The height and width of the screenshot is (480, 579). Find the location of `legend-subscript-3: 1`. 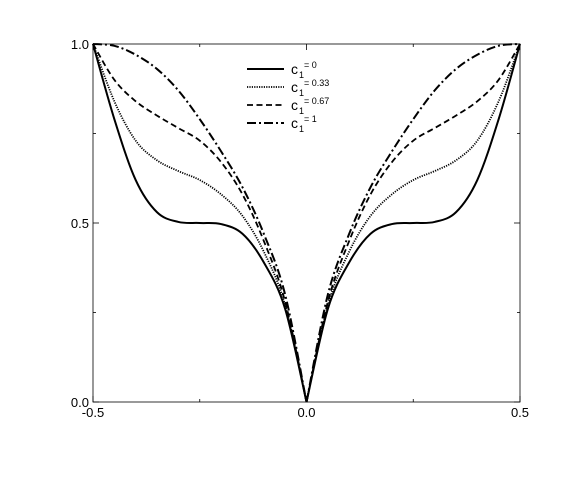

legend-subscript-3: 1 is located at coordinates (301, 111).